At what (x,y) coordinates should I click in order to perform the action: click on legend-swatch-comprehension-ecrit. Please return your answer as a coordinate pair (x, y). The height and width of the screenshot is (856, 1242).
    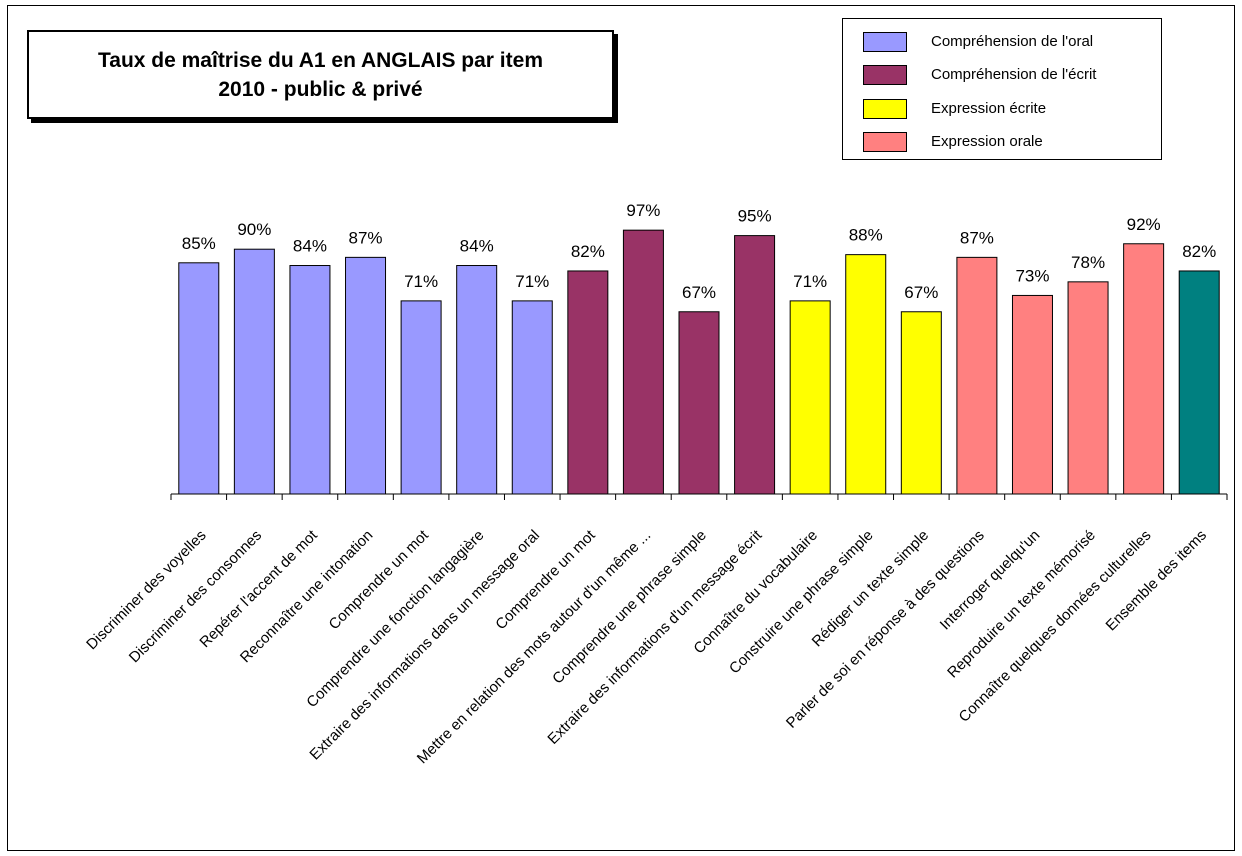
    Looking at the image, I should click on (885, 75).